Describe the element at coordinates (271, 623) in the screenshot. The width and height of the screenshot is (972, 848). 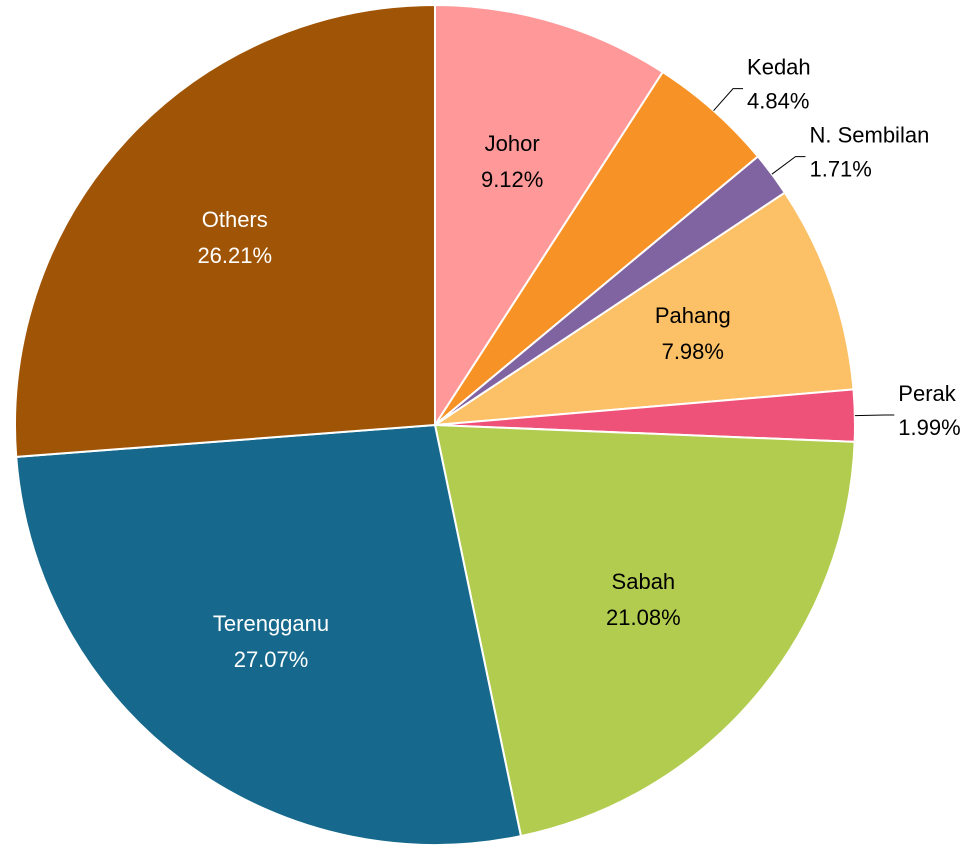
I see `slice-label: Terengganu` at that location.